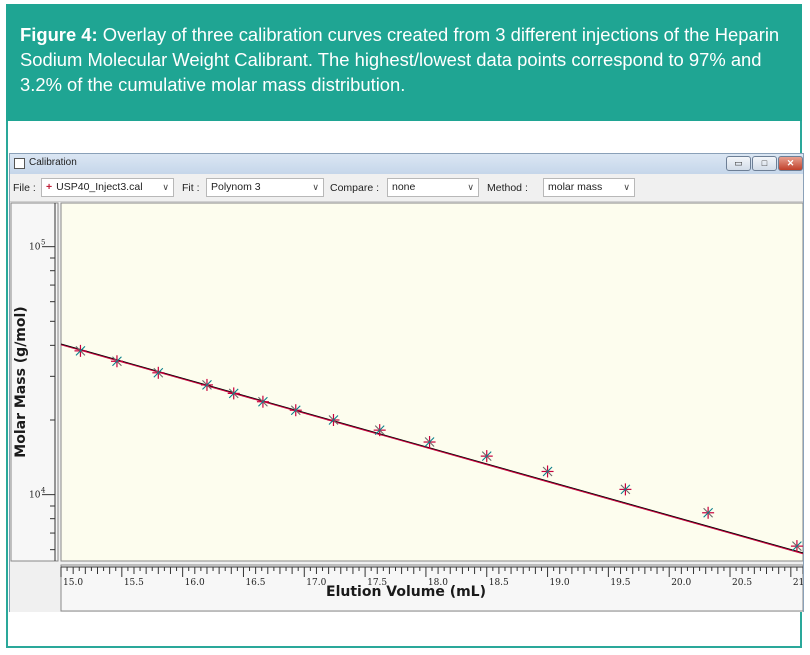 This screenshot has height=655, width=810. I want to click on method-select-value: molar mass, so click(575, 187).